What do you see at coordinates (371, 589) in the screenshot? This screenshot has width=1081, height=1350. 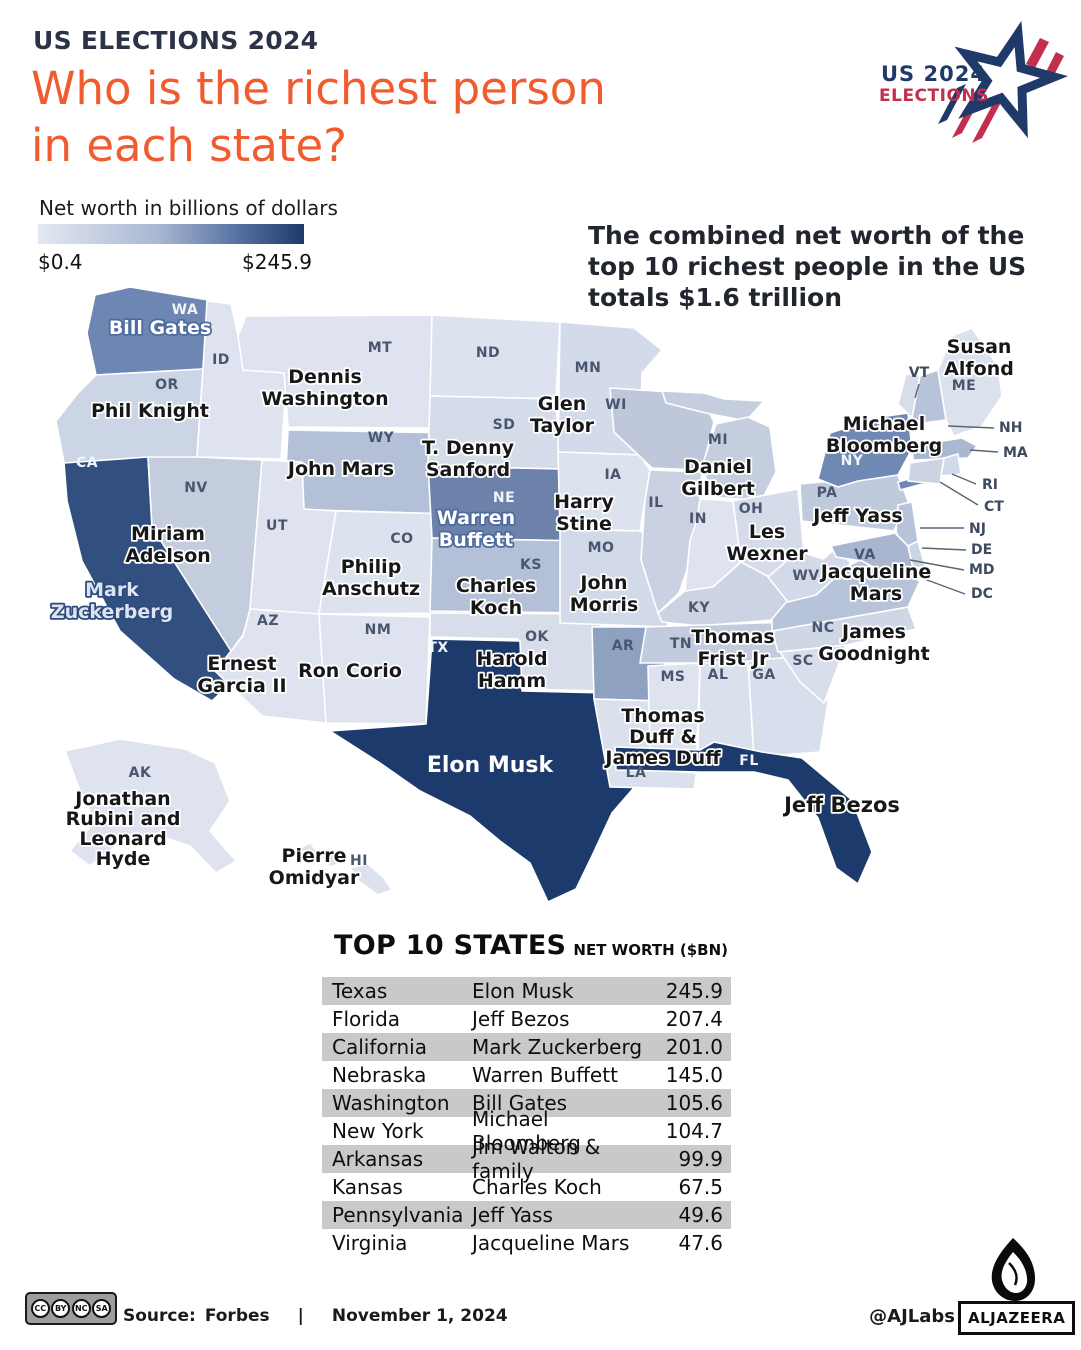 I see `state-co-richest-person: Anschutz` at bounding box center [371, 589].